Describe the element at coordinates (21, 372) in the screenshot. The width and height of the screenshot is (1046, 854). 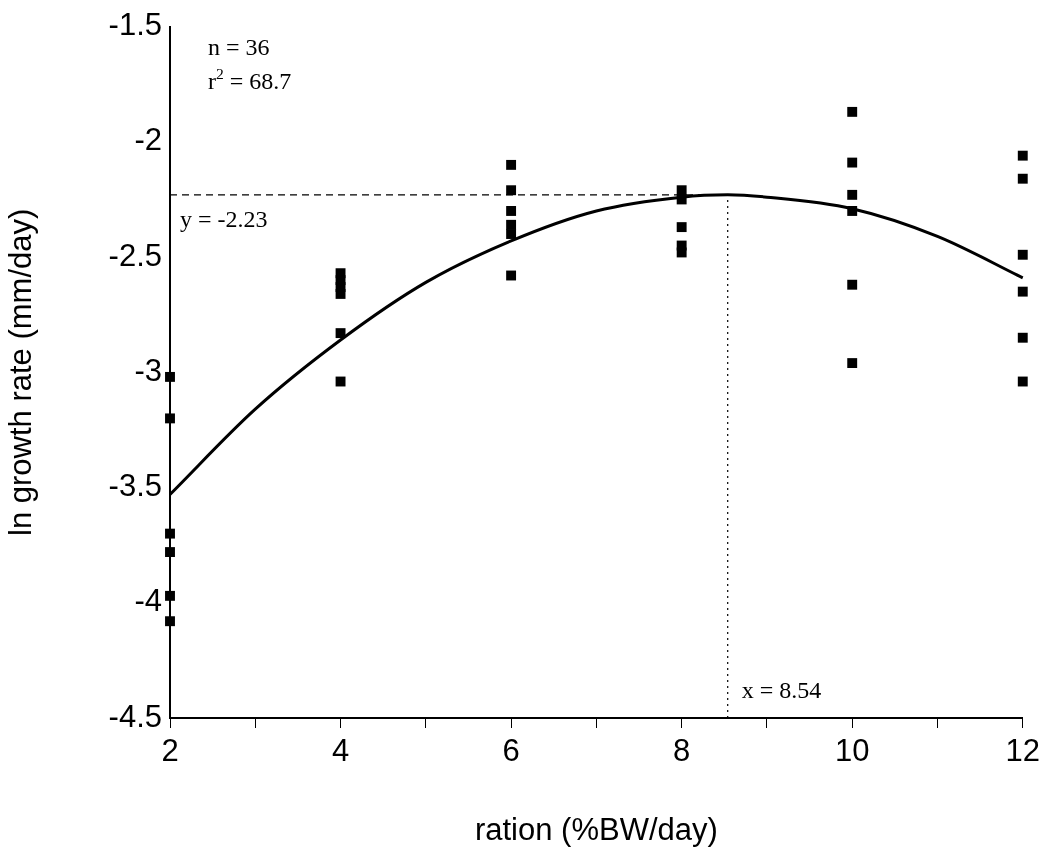
I see `y-axis-title: ln growth rate (mm/day)` at that location.